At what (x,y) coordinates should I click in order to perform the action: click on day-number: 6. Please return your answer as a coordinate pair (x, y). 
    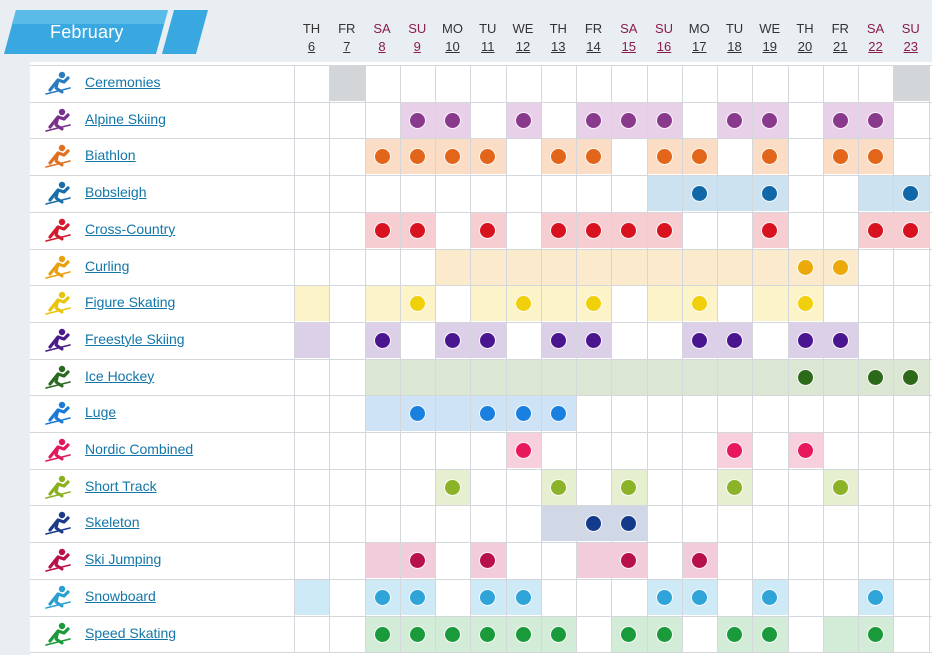
    Looking at the image, I should click on (311, 46).